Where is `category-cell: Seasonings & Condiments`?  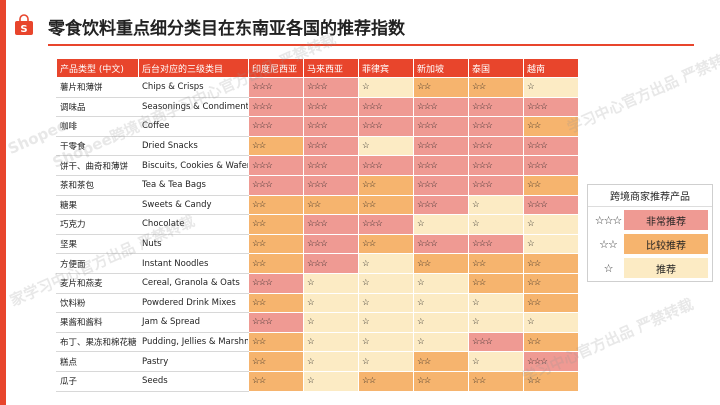 category-cell: Seasonings & Condiments is located at coordinates (193, 107).